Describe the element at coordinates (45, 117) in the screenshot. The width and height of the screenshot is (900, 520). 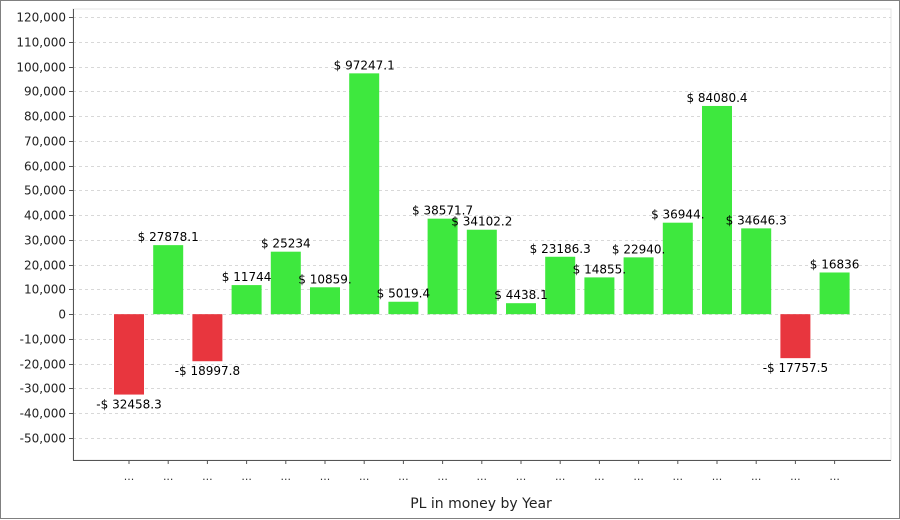
I see `y-tick-label: 80,000` at that location.